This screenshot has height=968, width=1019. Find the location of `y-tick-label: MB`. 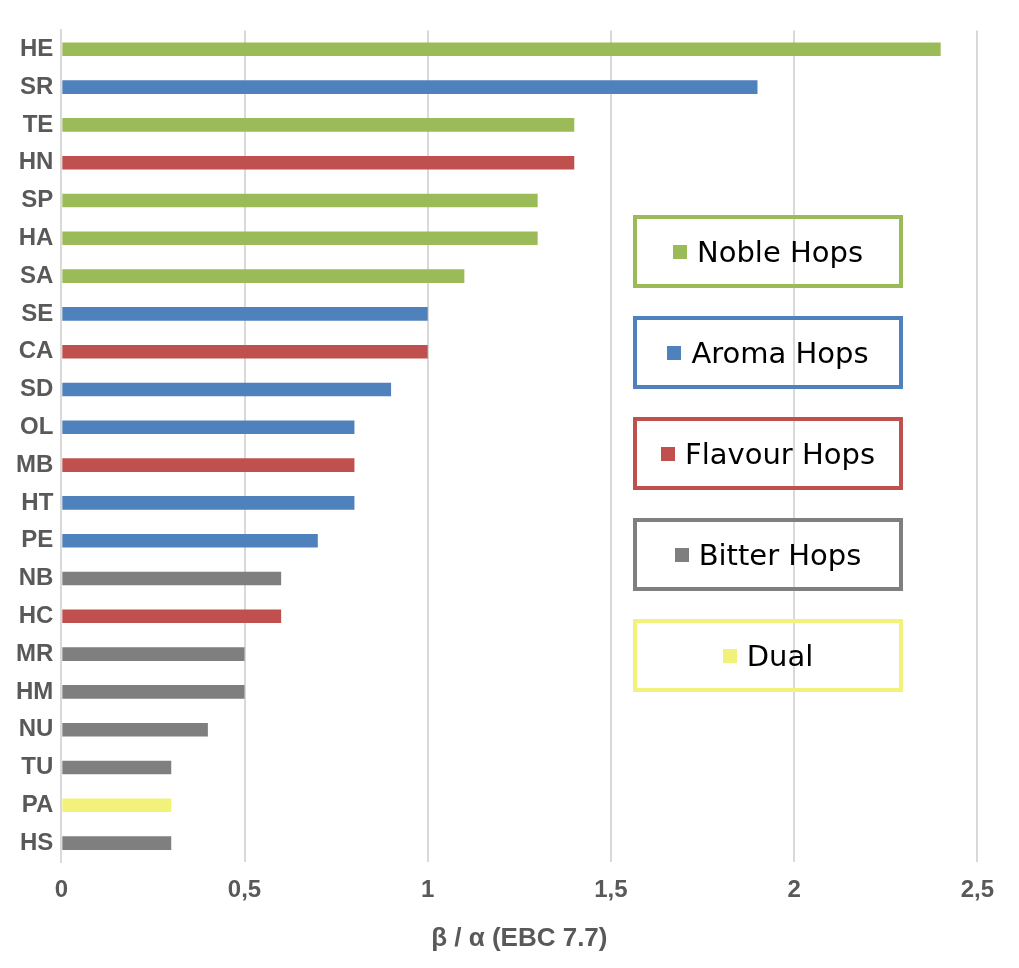

y-tick-label: MB is located at coordinates (35, 463).